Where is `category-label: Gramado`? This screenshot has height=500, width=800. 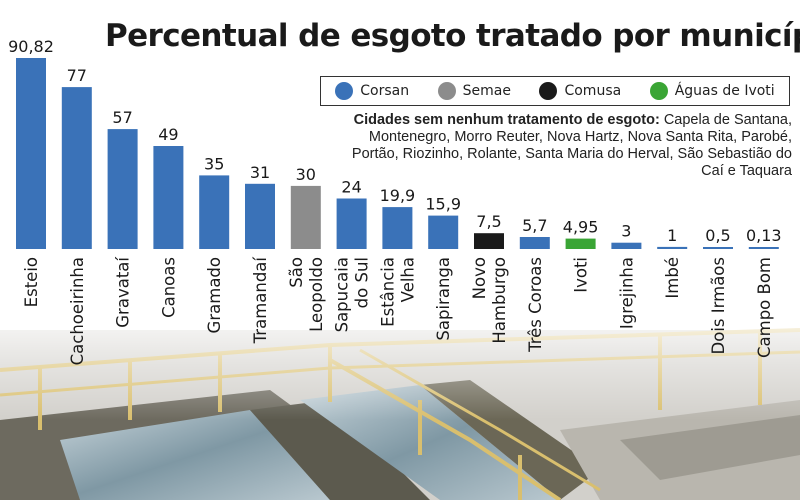
category-label: Gramado is located at coordinates (214, 295).